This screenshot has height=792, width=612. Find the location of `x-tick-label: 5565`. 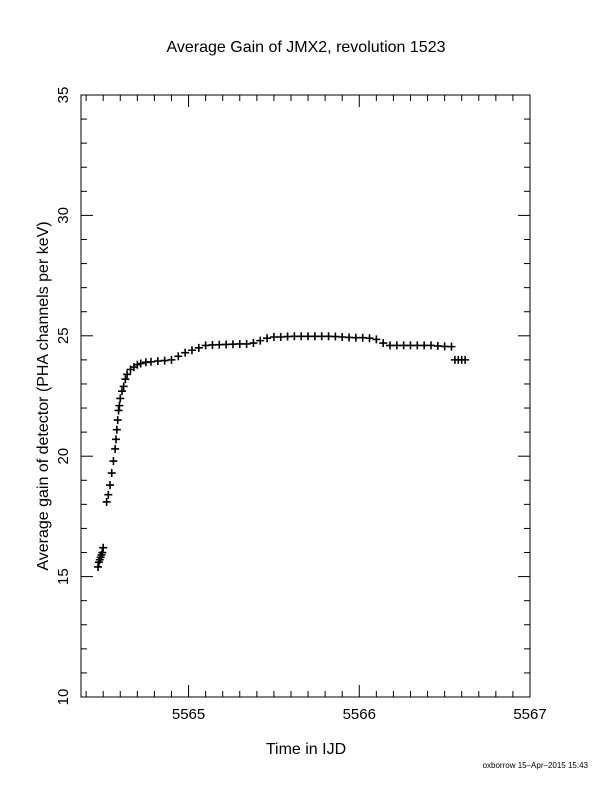

x-tick-label: 5565 is located at coordinates (188, 714).